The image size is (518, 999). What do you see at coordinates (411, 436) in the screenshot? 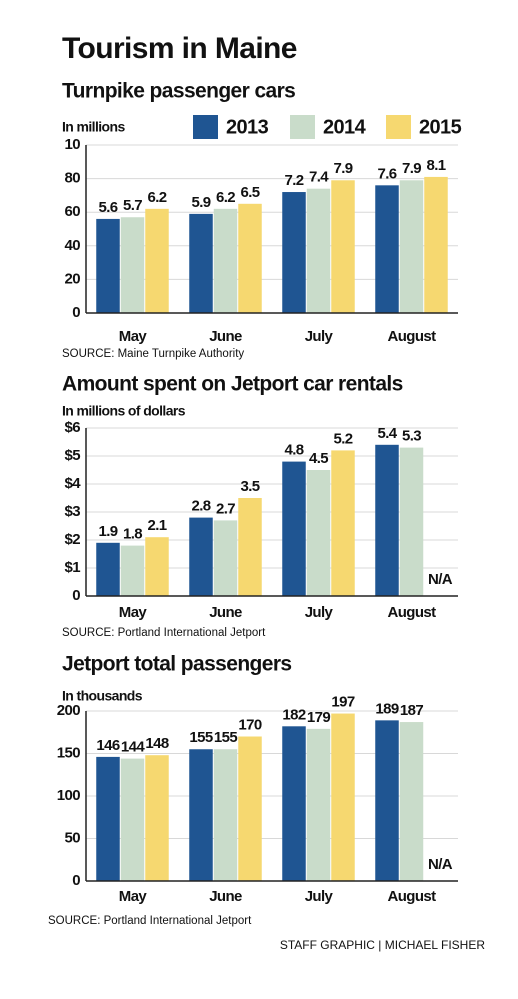
I see `value-label: 5.3` at bounding box center [411, 436].